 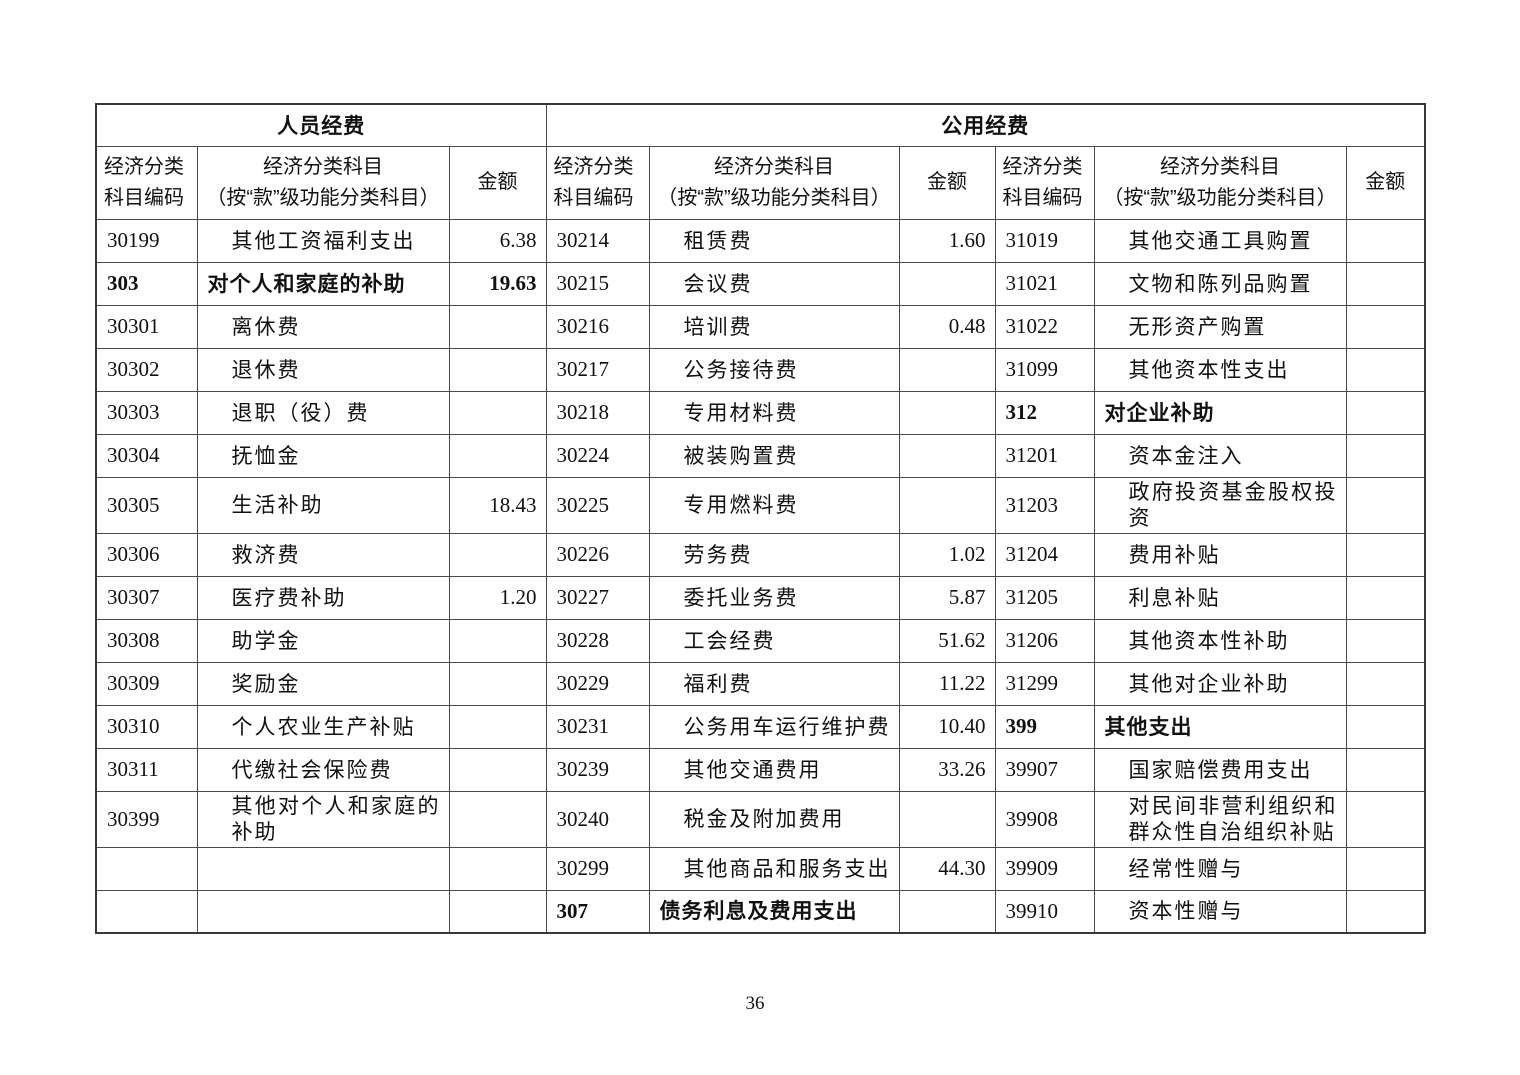 I want to click on section-title-personnel: 人员经费, so click(x=321, y=125).